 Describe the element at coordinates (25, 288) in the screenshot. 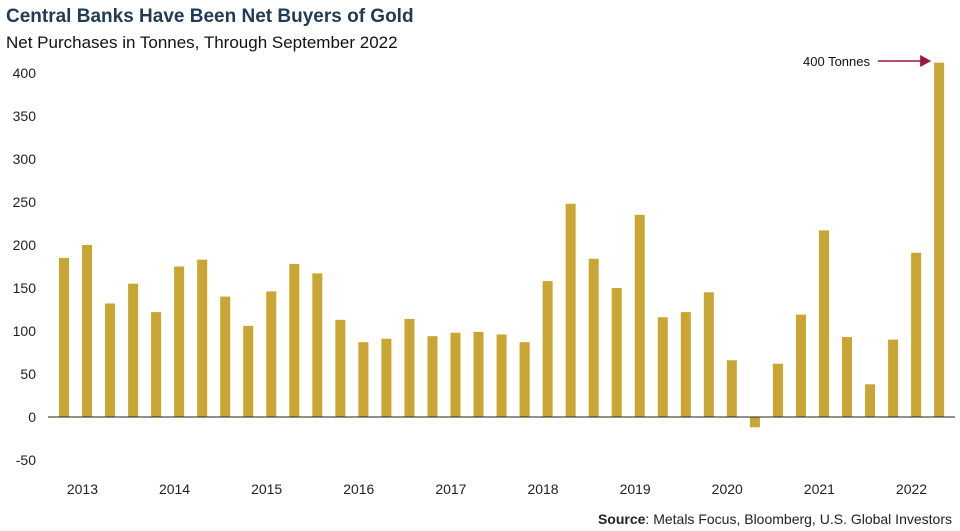

I see `y-tick-label: 150` at that location.